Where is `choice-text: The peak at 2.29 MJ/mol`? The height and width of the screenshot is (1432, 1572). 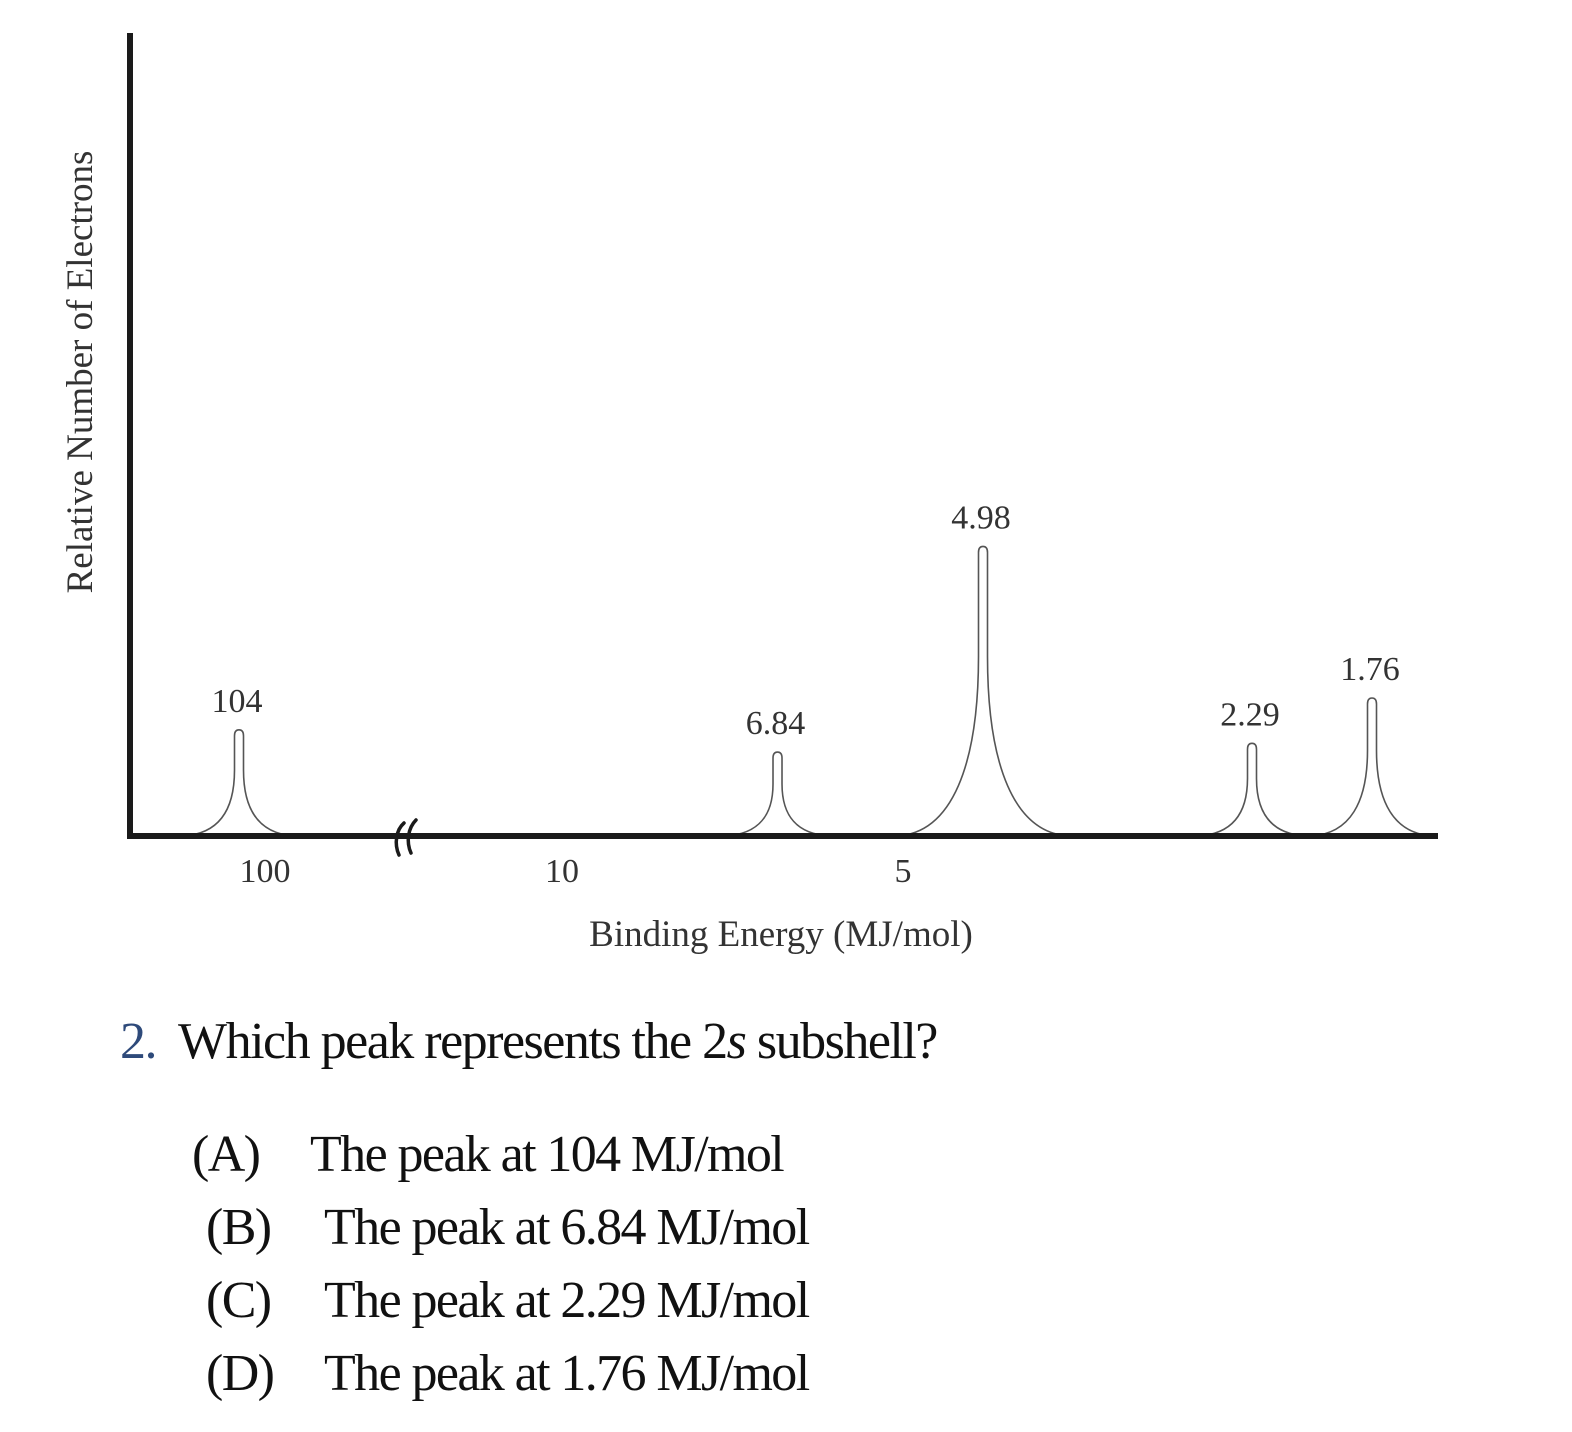 choice-text: The peak at 2.29 MJ/mol is located at coordinates (567, 1300).